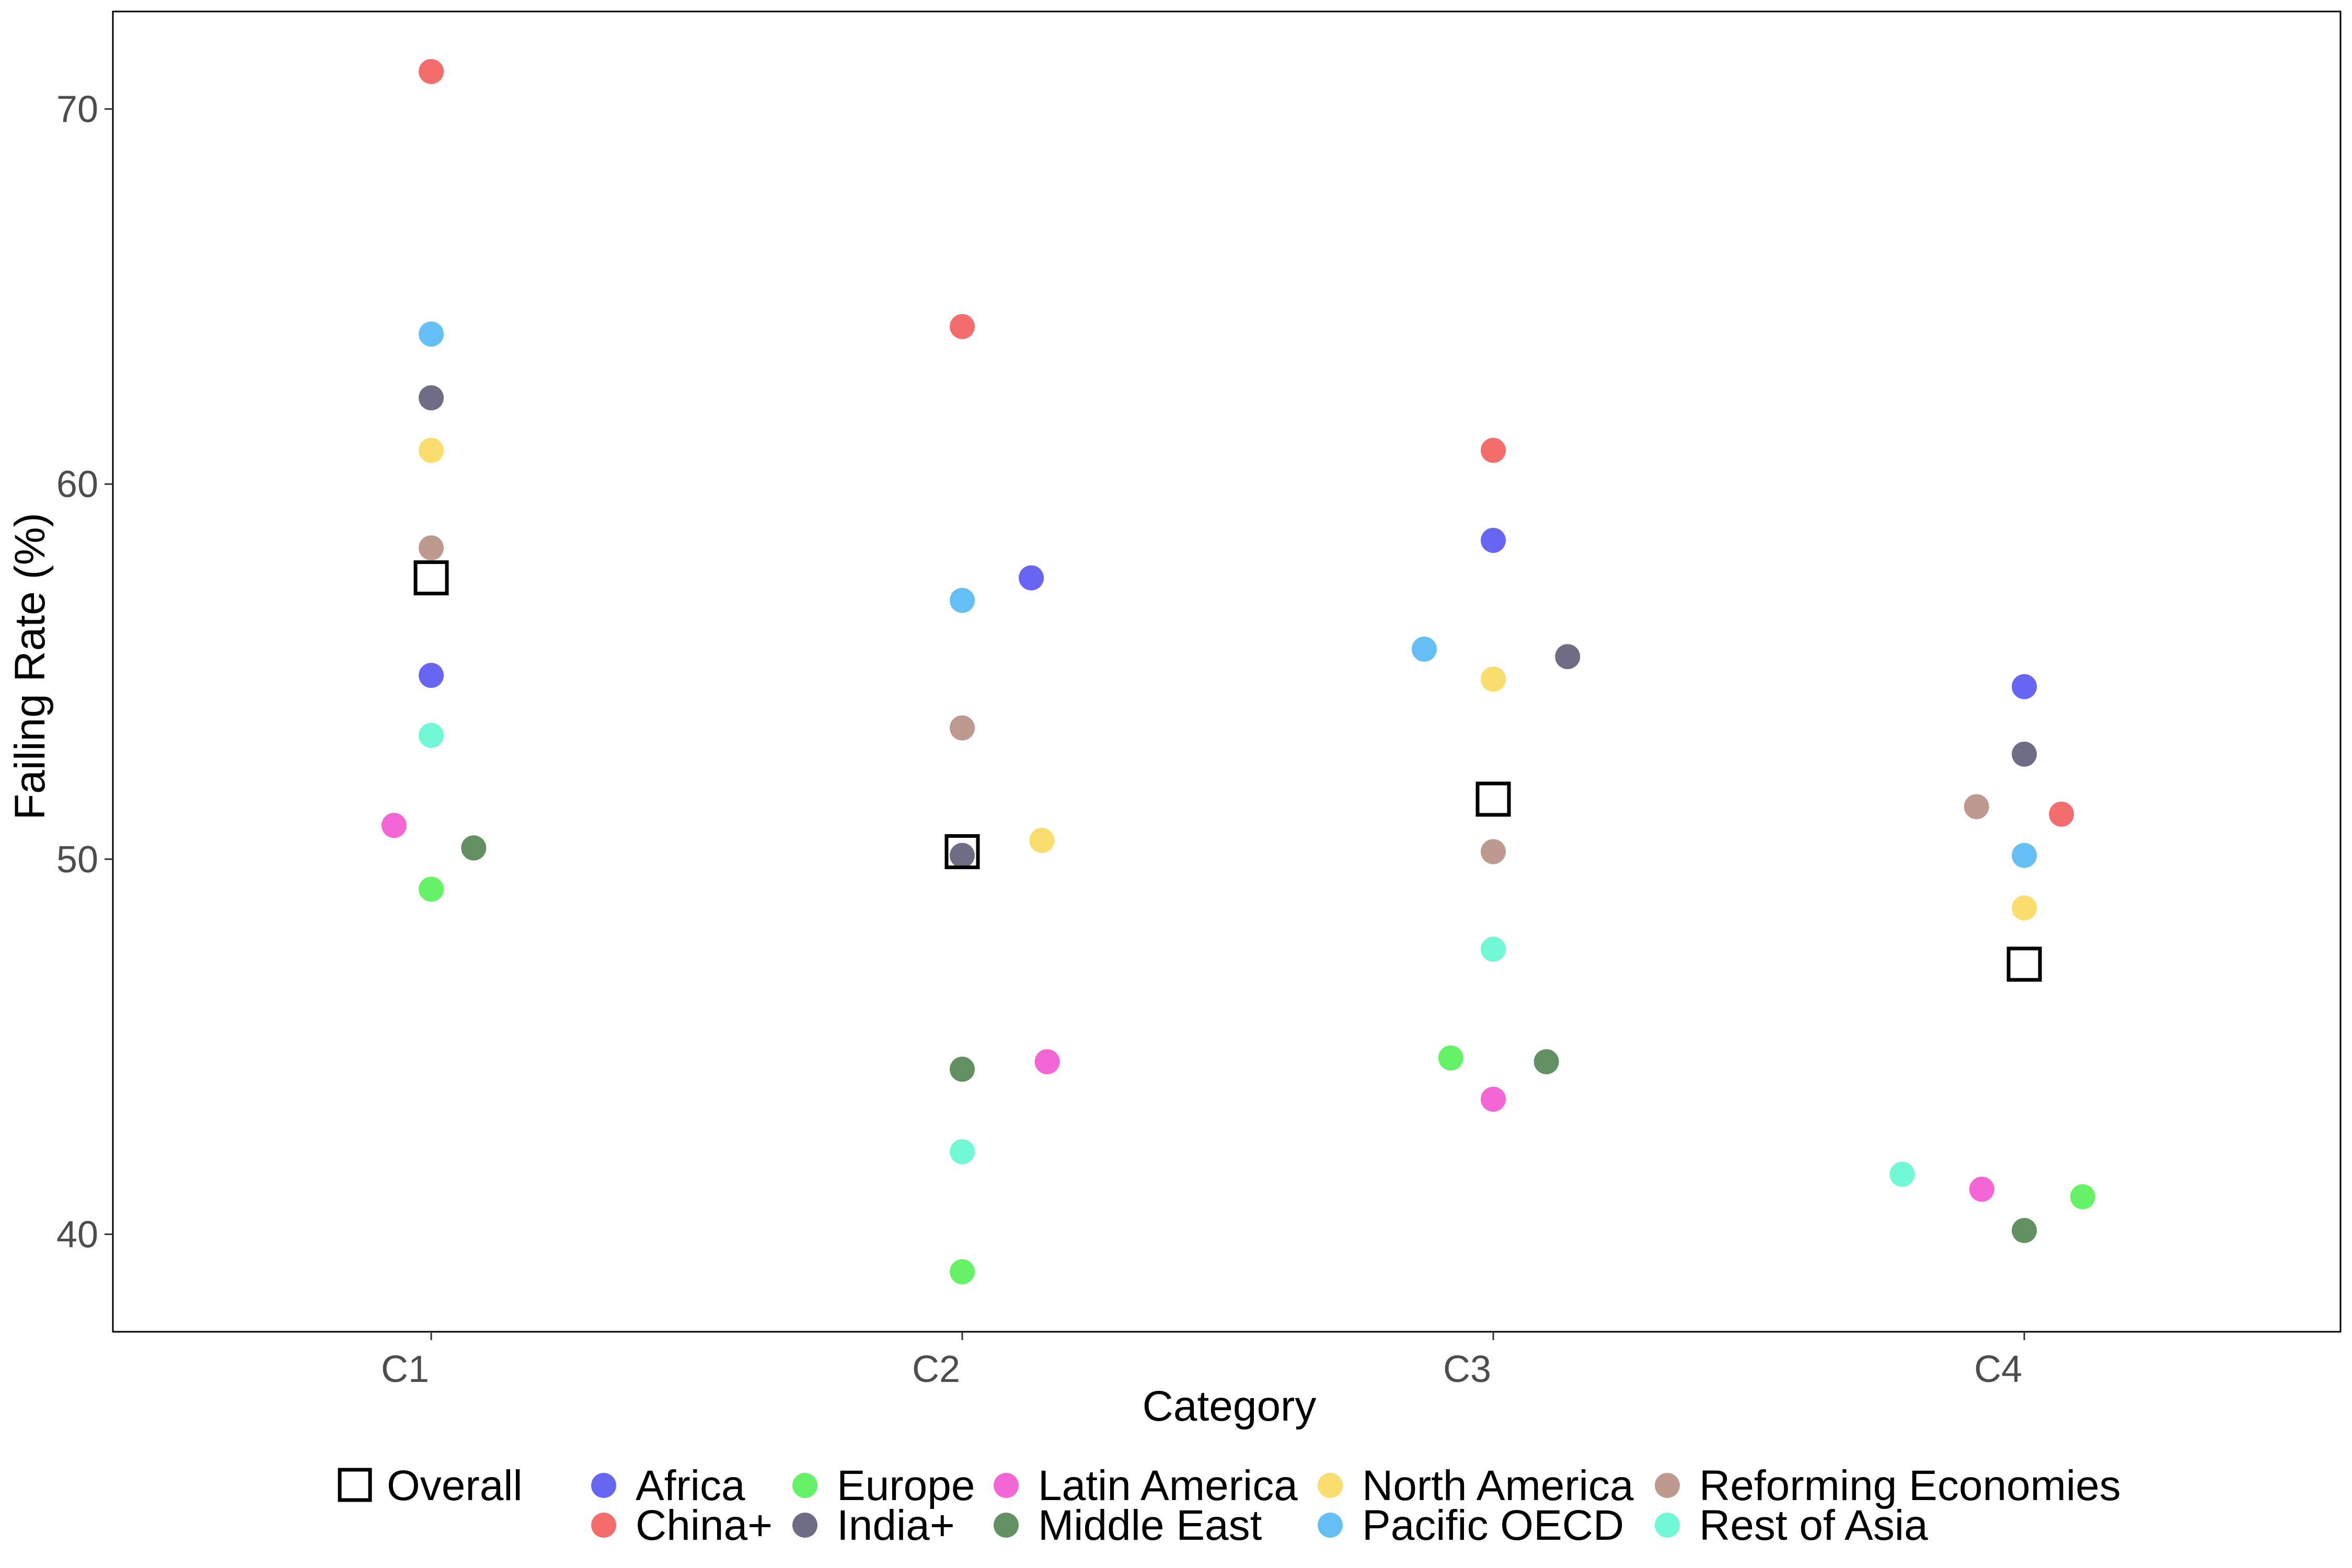  What do you see at coordinates (690, 1485) in the screenshot?
I see `legend-label-africa: Africa` at bounding box center [690, 1485].